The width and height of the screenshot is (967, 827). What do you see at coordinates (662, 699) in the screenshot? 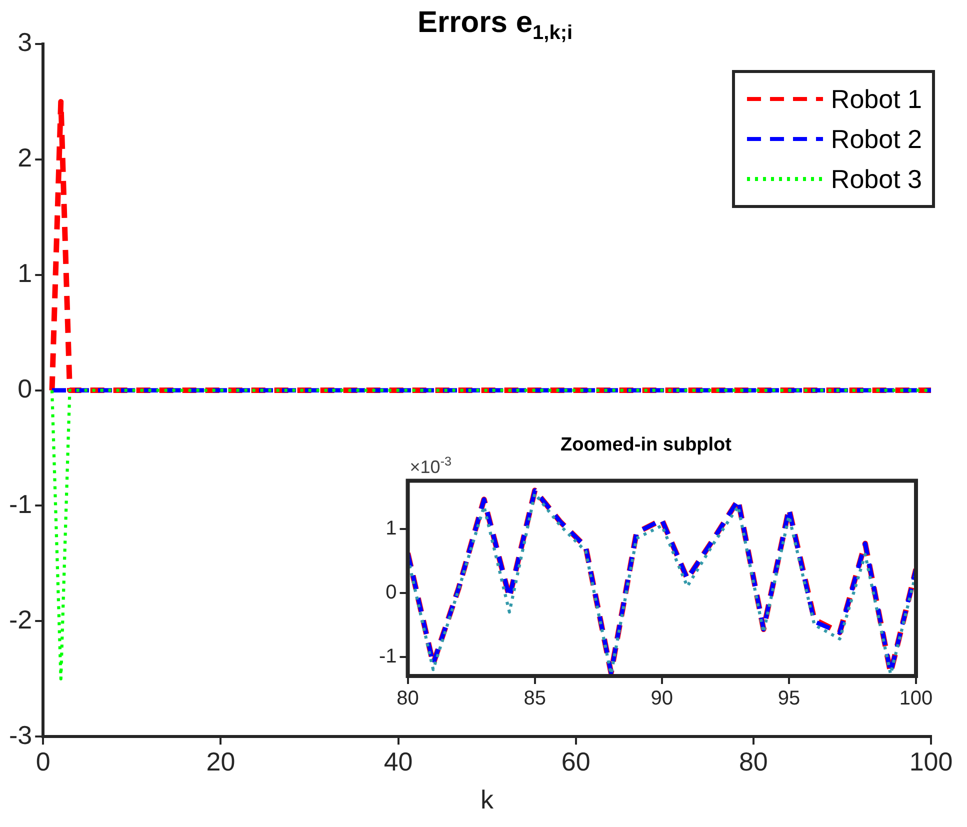
I see `x-tick-label: 90` at bounding box center [662, 699].